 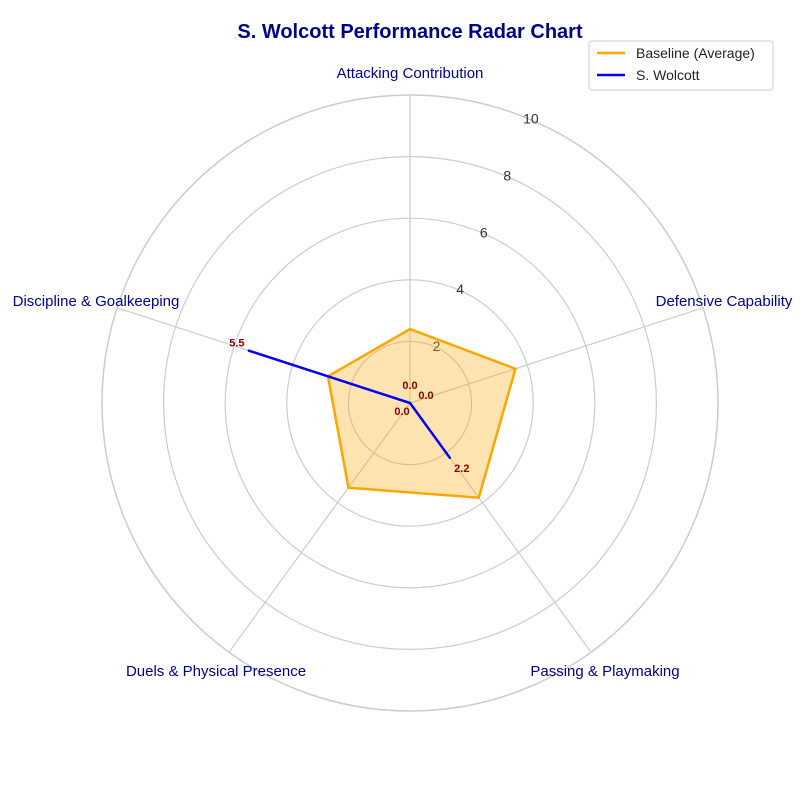 What do you see at coordinates (724, 301) in the screenshot?
I see `axis-label: Defensive Capability` at bounding box center [724, 301].